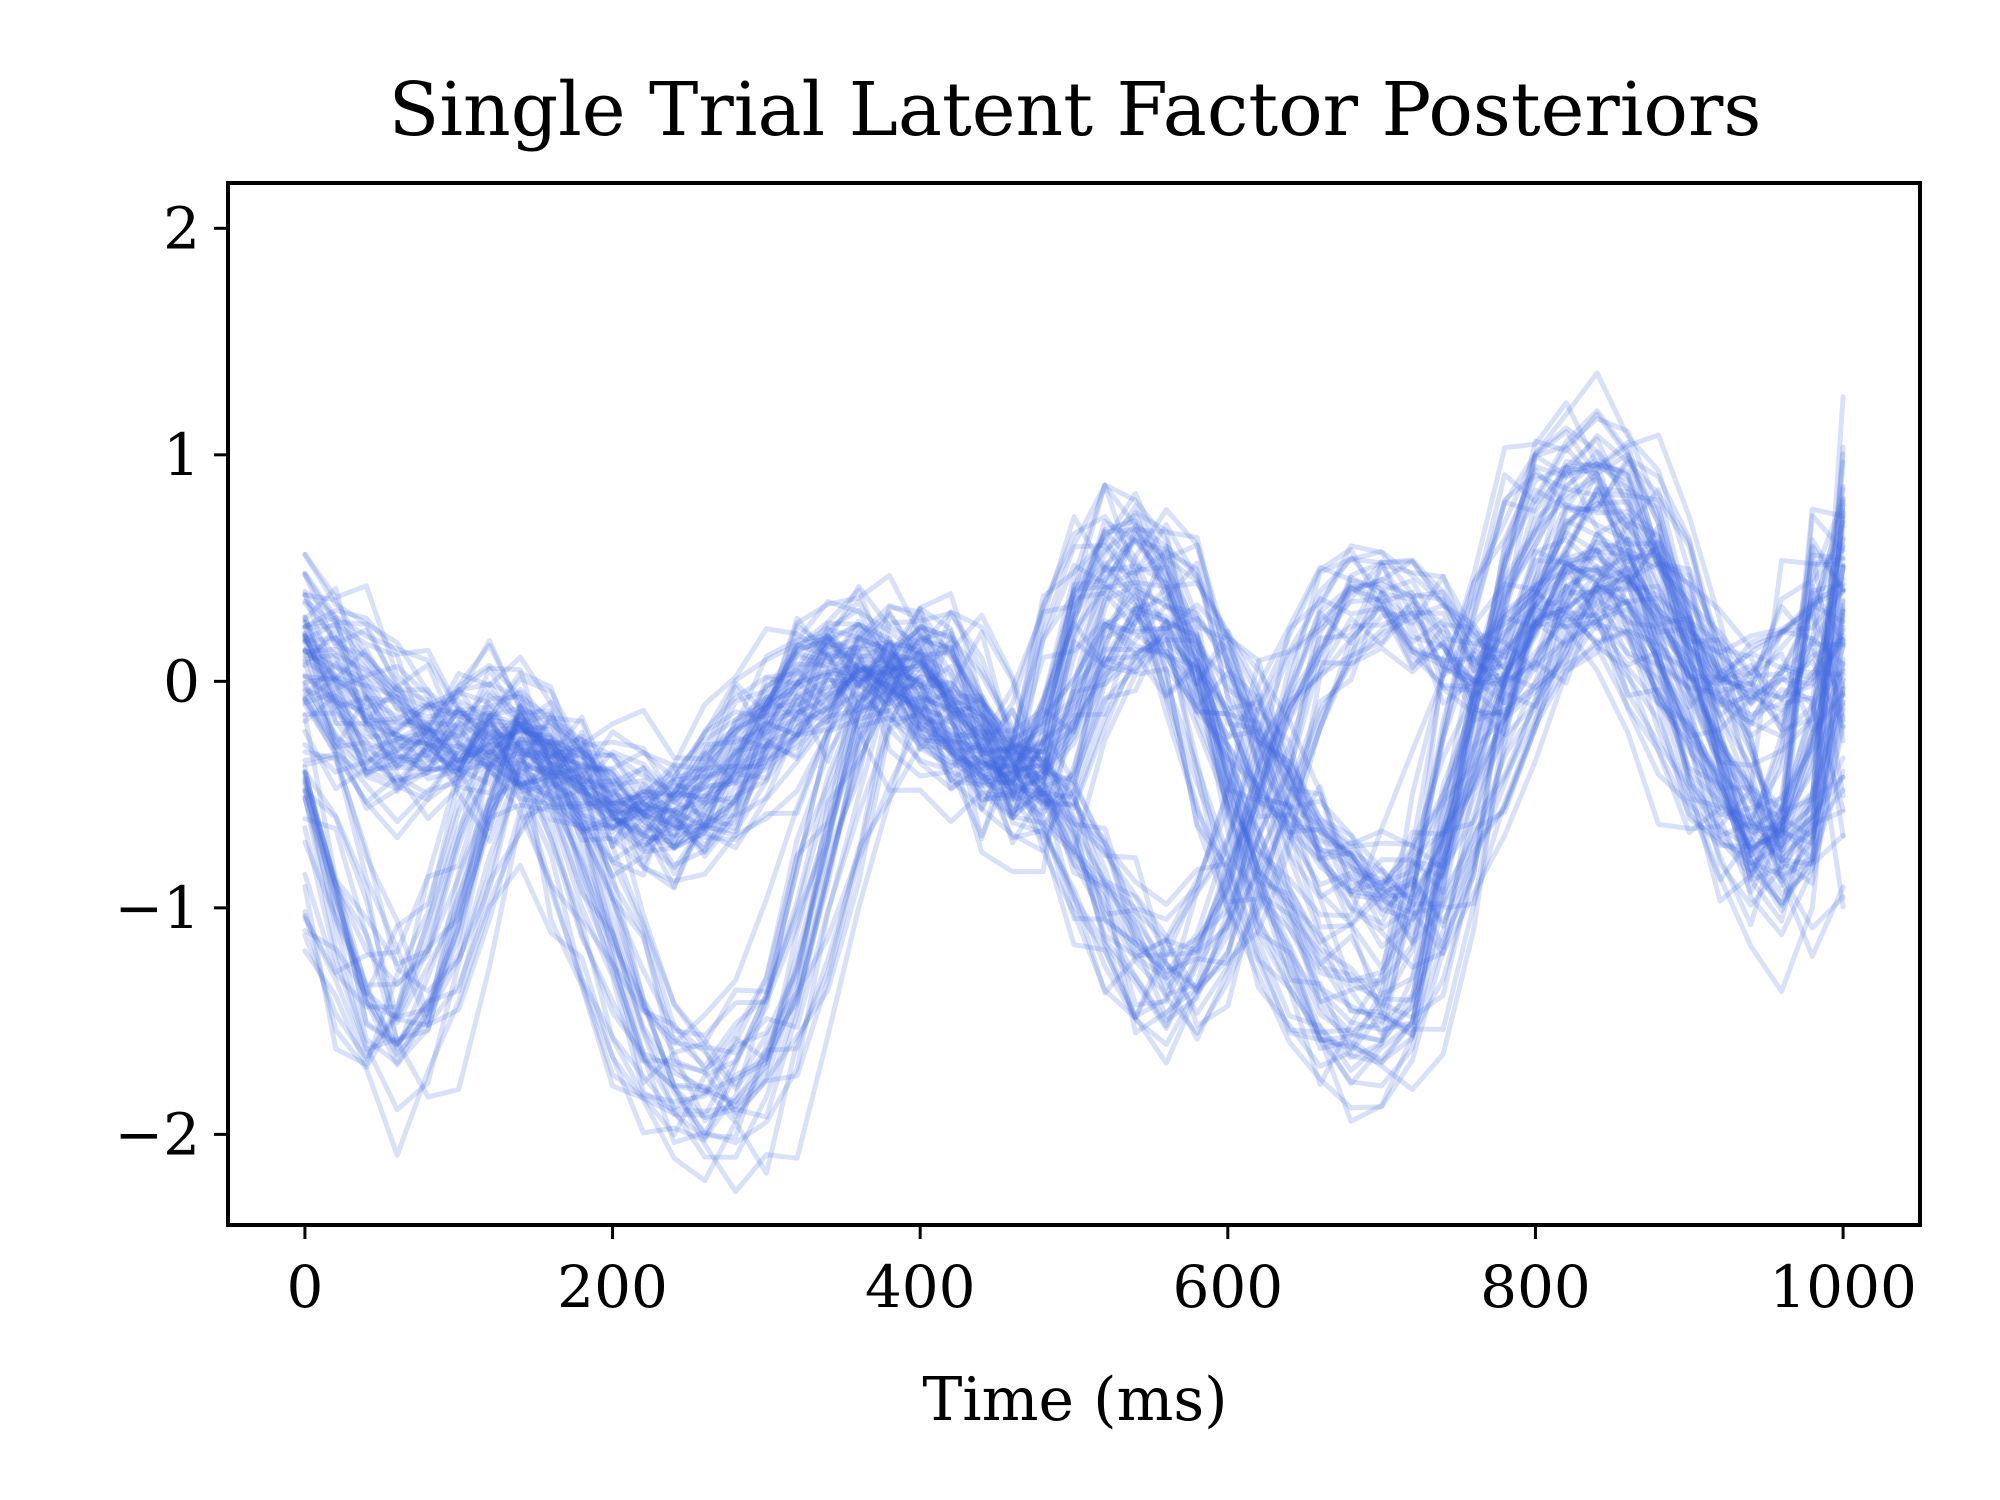 Image resolution: width=2000 pixels, height=1500 pixels. What do you see at coordinates (1075, 110) in the screenshot?
I see `chart-title: Single Trial Latent Factor Posteriors` at bounding box center [1075, 110].